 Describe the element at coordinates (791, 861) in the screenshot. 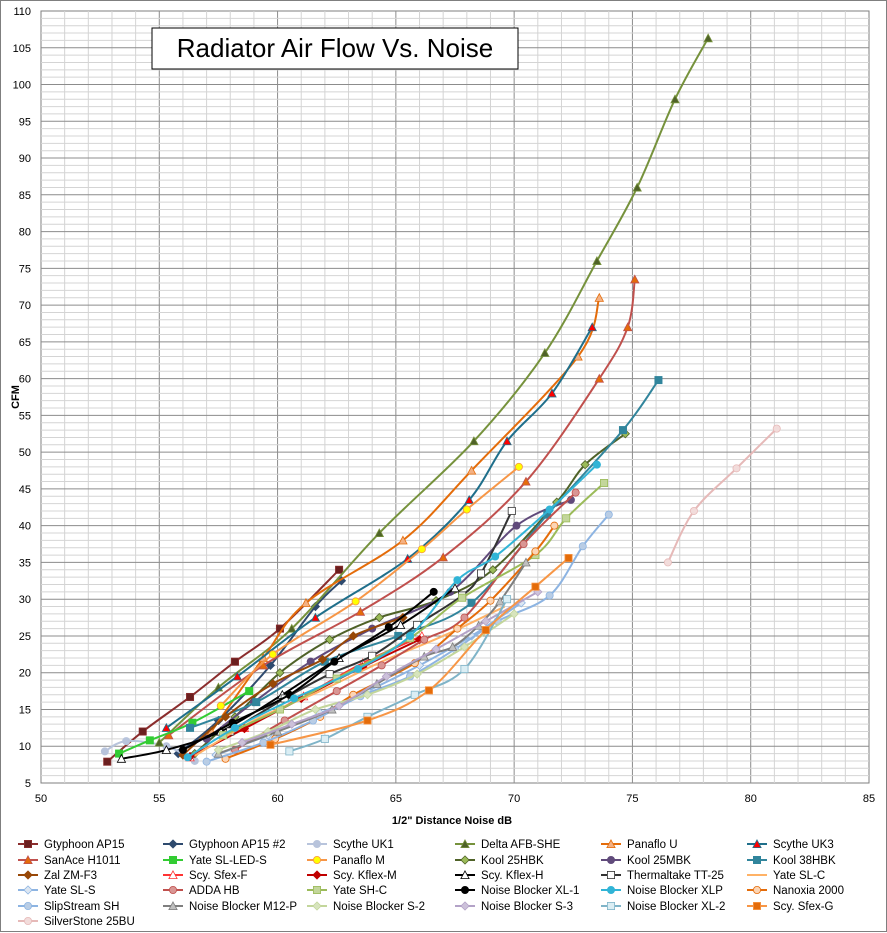

I see `legend-item: Kool 38HBK` at that location.